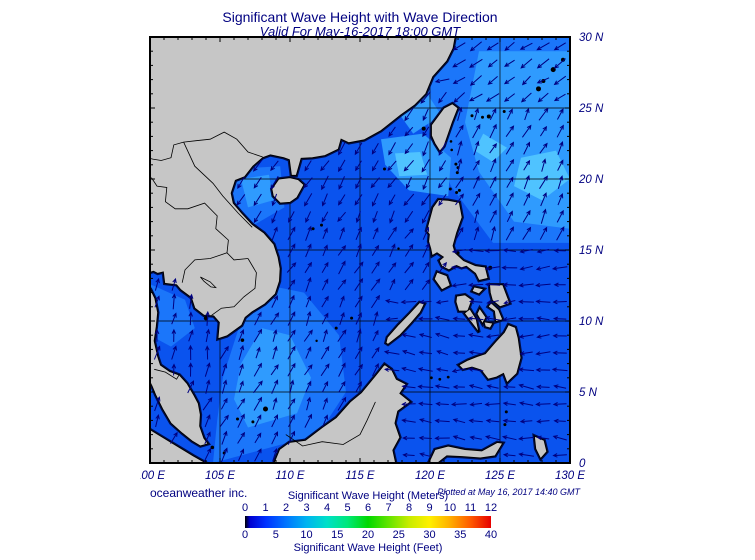 This screenshot has width=755, height=560. I want to click on meters-tick-label: 9, so click(429, 508).